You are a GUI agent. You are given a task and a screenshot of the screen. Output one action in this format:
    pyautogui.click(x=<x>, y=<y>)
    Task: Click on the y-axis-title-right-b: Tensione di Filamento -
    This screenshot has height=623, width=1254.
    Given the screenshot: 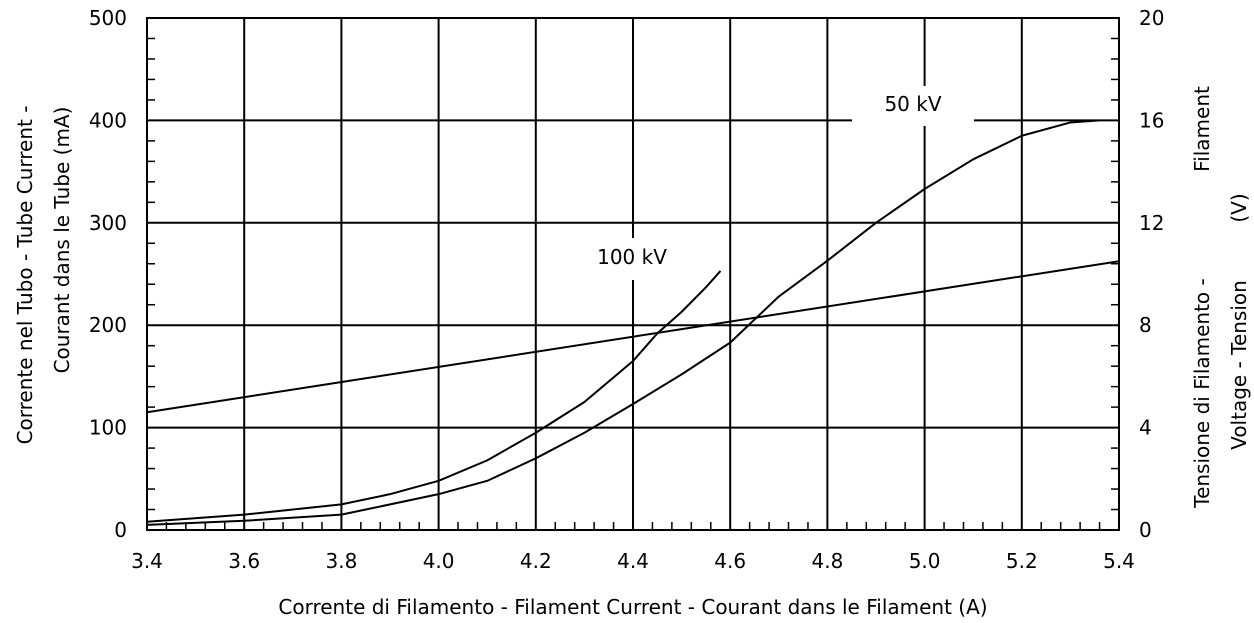 What is the action you would take?
    pyautogui.click(x=1202, y=393)
    